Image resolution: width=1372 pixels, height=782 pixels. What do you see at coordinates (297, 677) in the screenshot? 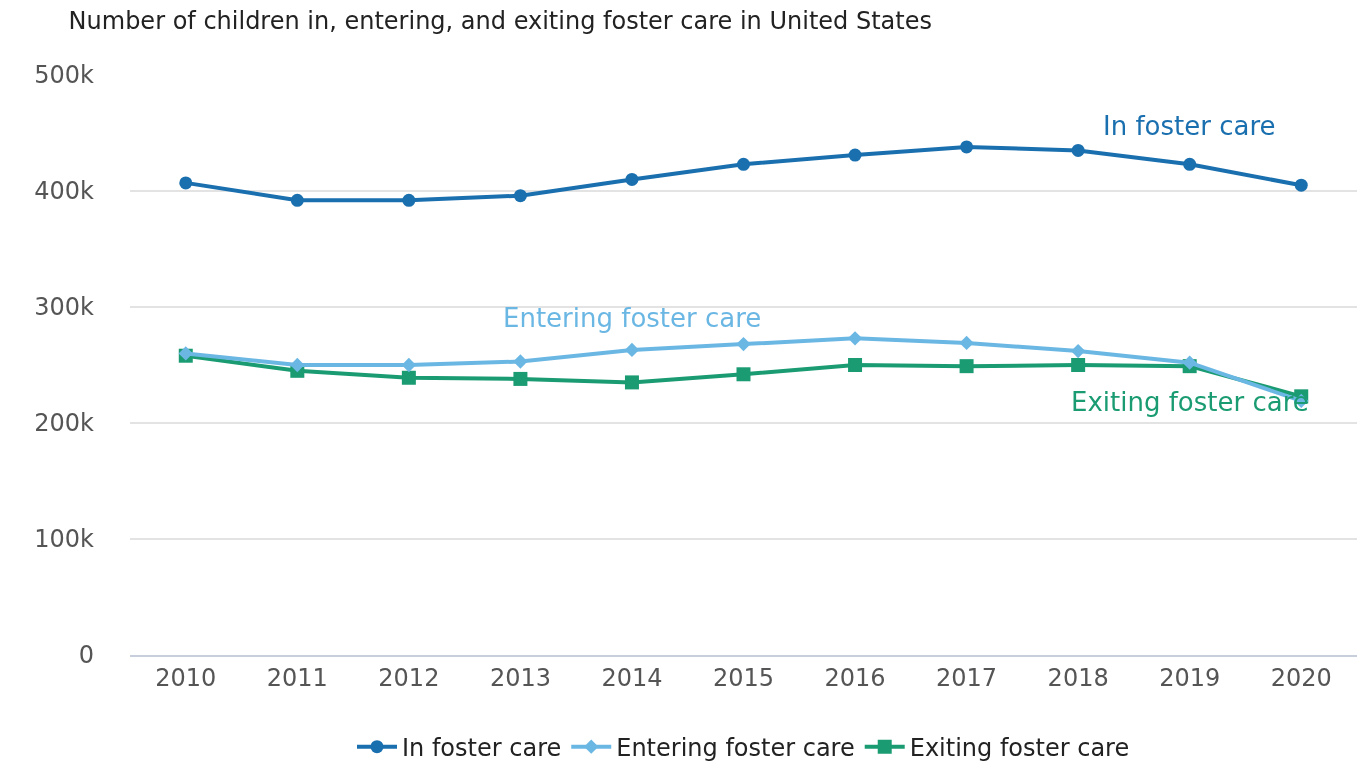
I see `x-tick-label: 2011` at bounding box center [297, 677].